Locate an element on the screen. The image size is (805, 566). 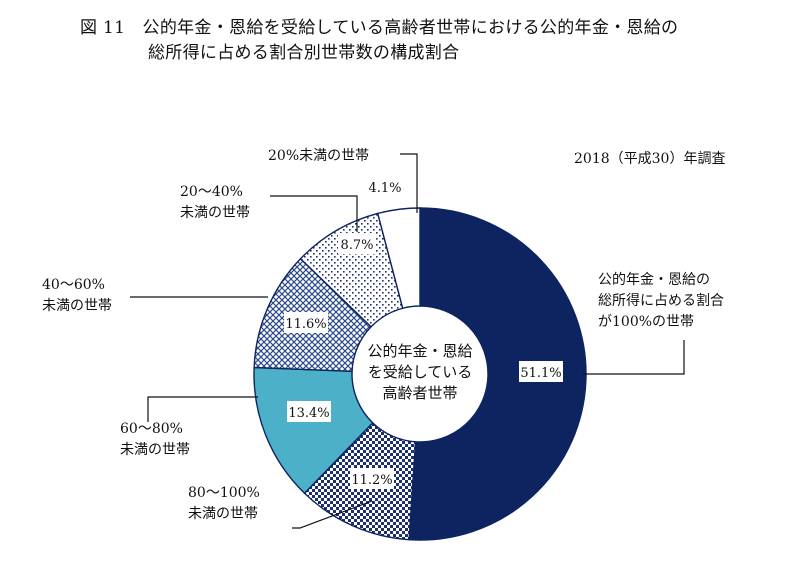
chart-title-line-1: 図 11 公的年金・恩給を受給している高齢者世帯における公的年金・恩給の is located at coordinates (379, 28).